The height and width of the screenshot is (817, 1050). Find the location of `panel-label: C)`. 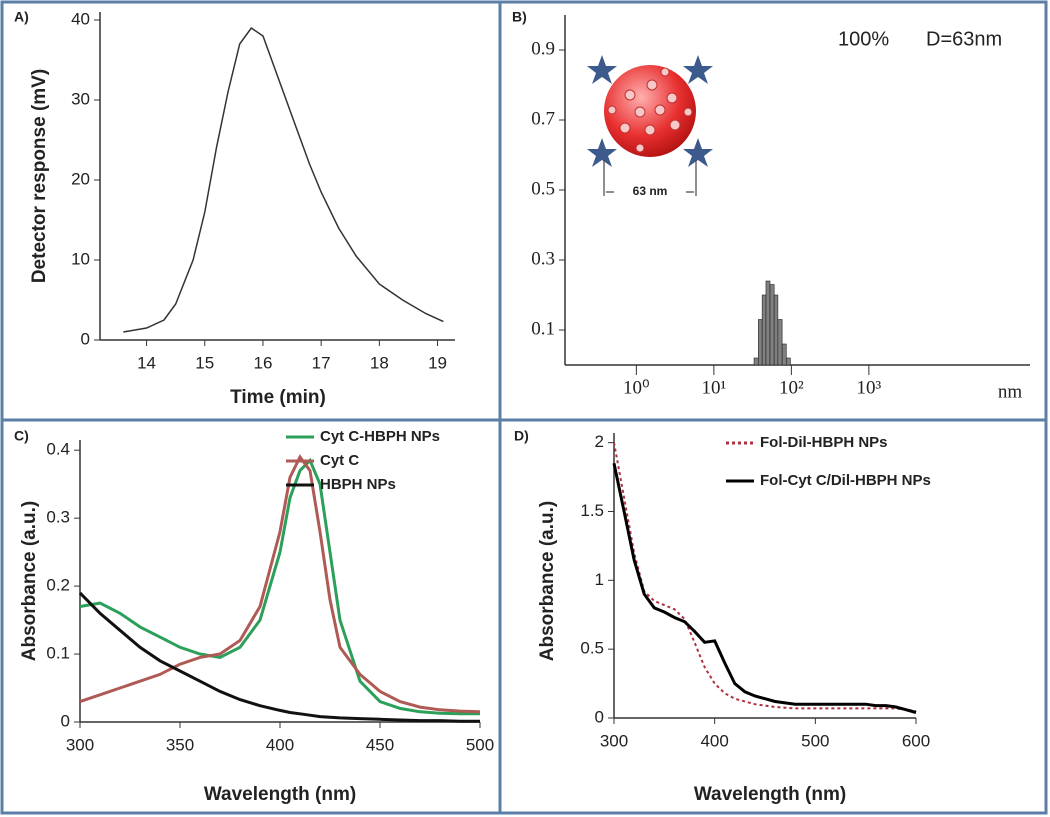

panel-label: C) is located at coordinates (21, 436).